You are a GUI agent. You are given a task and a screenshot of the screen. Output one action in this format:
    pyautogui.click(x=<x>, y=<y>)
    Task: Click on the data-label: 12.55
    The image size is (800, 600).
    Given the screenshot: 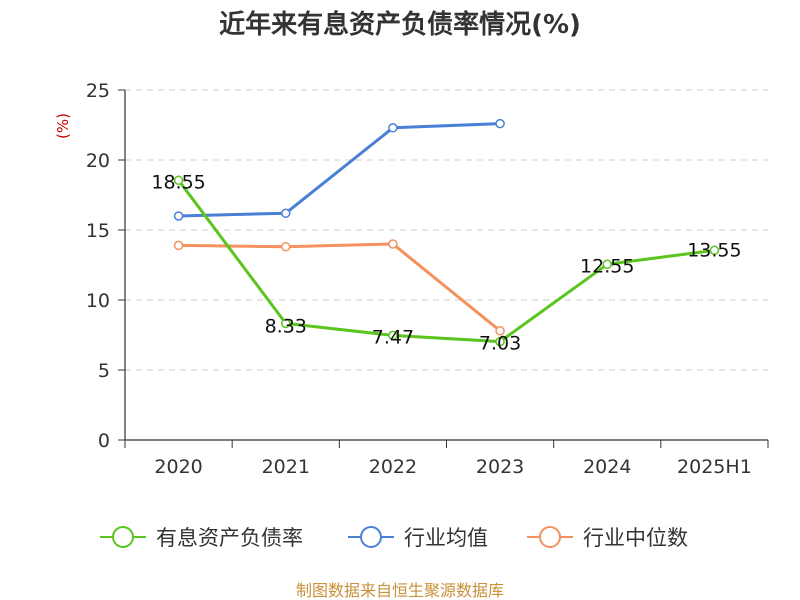 What is the action you would take?
    pyautogui.click(x=607, y=266)
    